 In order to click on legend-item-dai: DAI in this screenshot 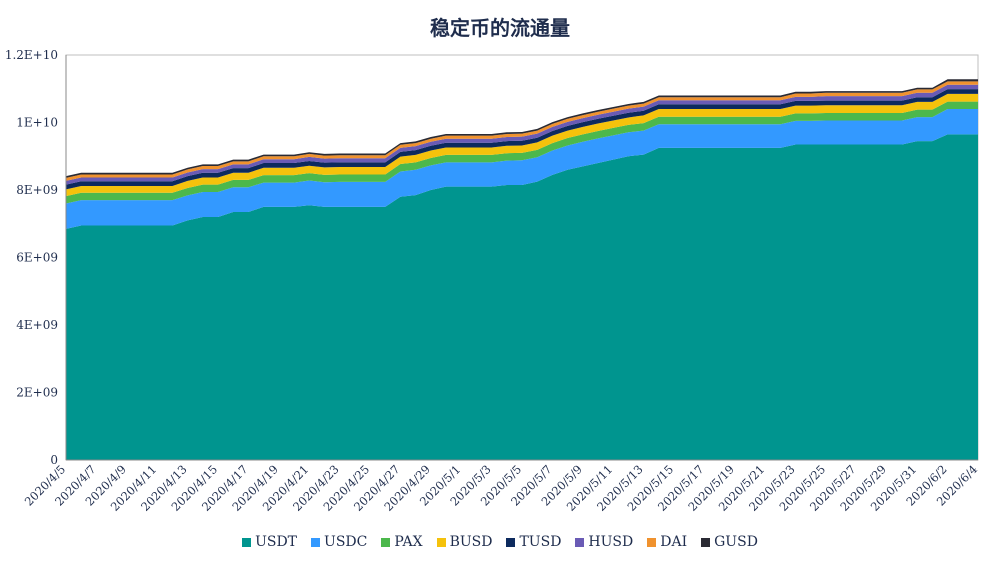, I will do `click(667, 542)`.